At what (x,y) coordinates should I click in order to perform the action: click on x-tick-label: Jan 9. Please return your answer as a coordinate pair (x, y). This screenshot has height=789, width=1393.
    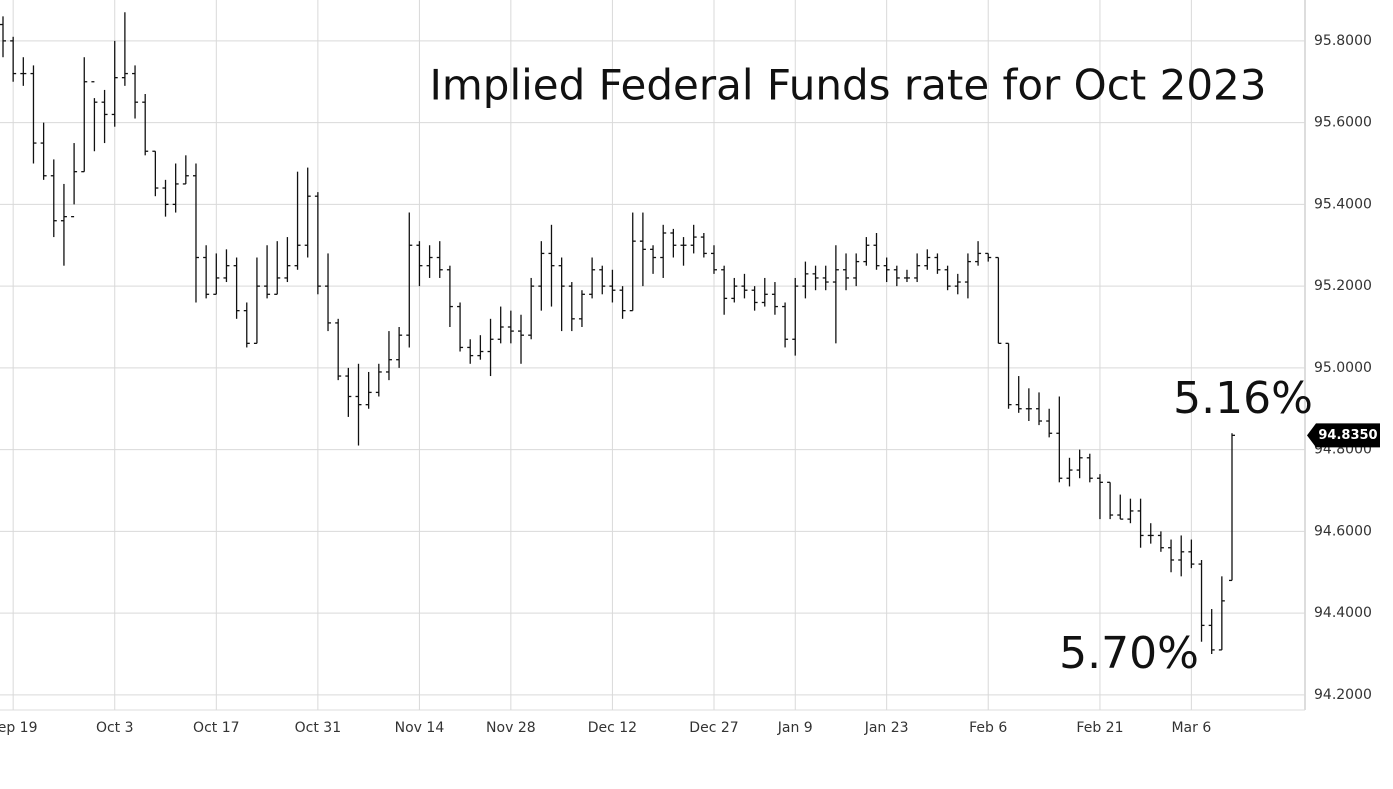
    Looking at the image, I should click on (795, 728).